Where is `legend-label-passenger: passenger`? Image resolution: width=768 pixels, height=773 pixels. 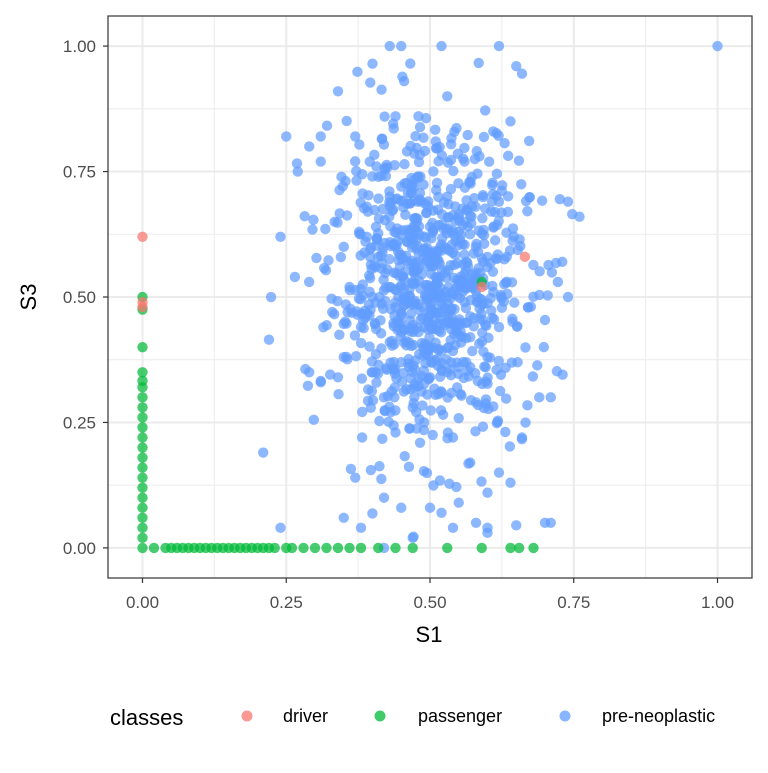
legend-label-passenger: passenger is located at coordinates (460, 716).